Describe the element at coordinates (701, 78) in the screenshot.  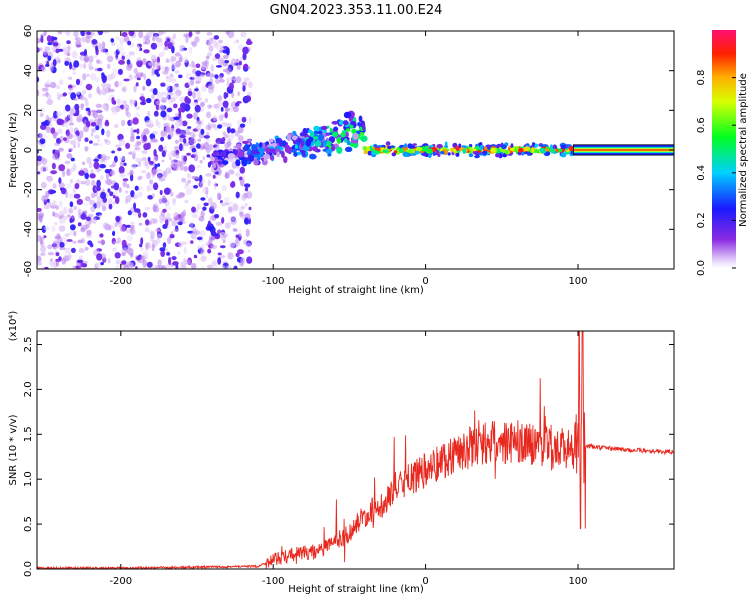
I see `colorbar-tick-label: 0.8` at that location.